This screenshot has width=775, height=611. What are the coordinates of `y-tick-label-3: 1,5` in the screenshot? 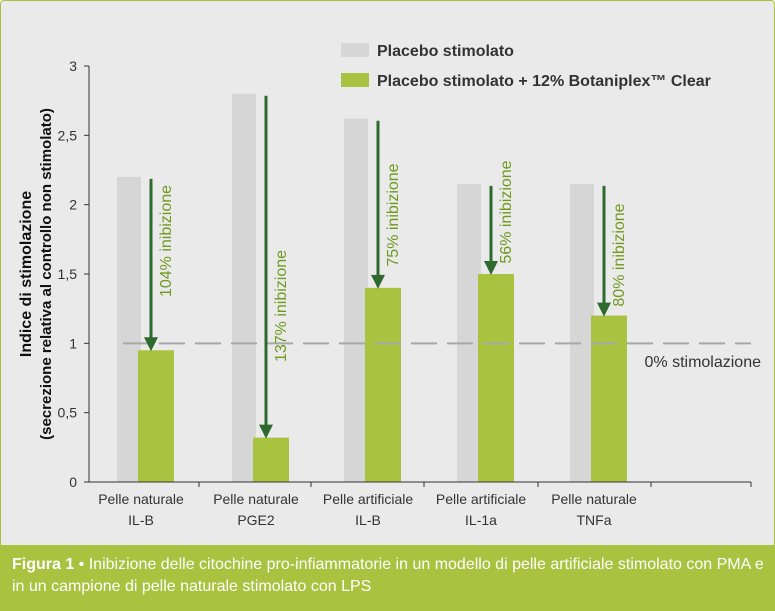 It's located at (68, 274).